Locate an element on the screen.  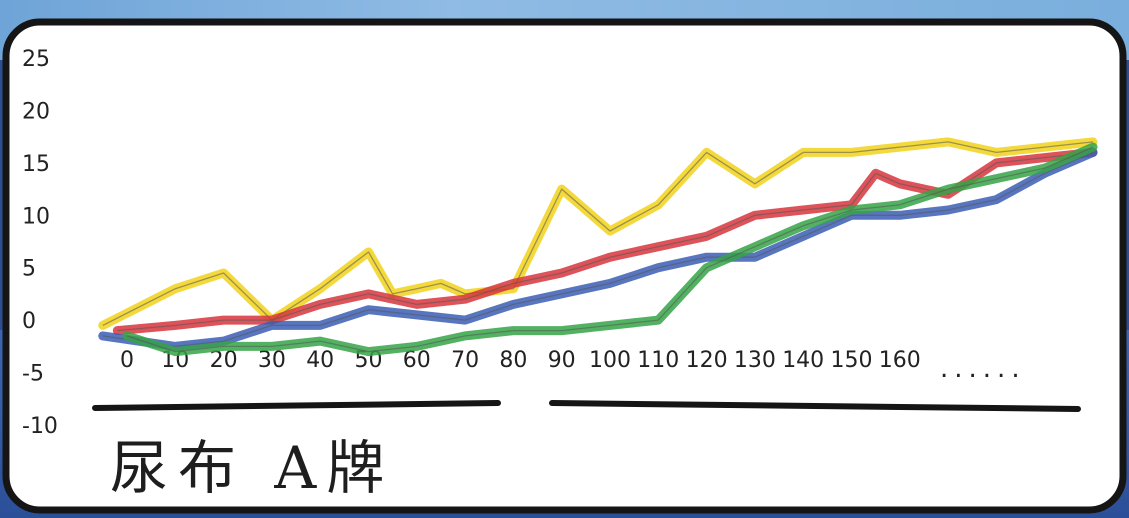
separator-left is located at coordinates (296, 405).